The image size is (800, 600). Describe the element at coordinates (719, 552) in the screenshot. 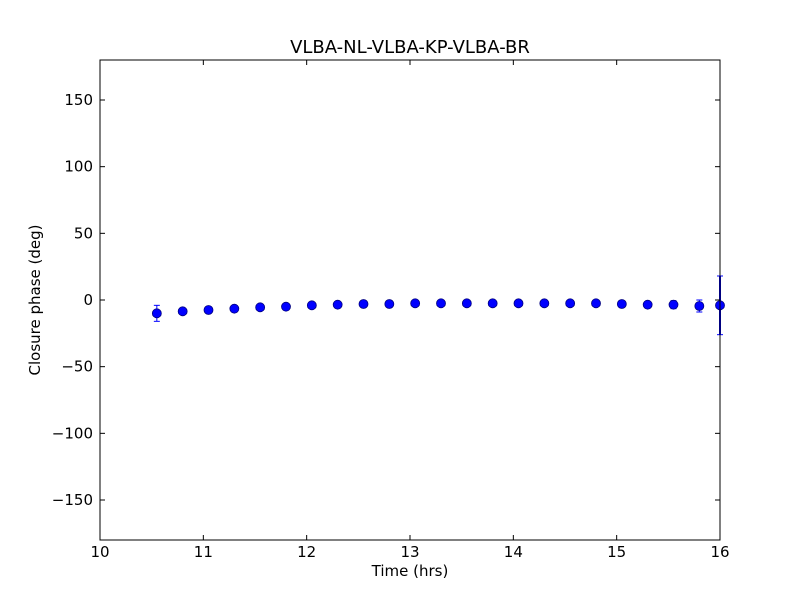

I see `x-tick-label: 16` at that location.